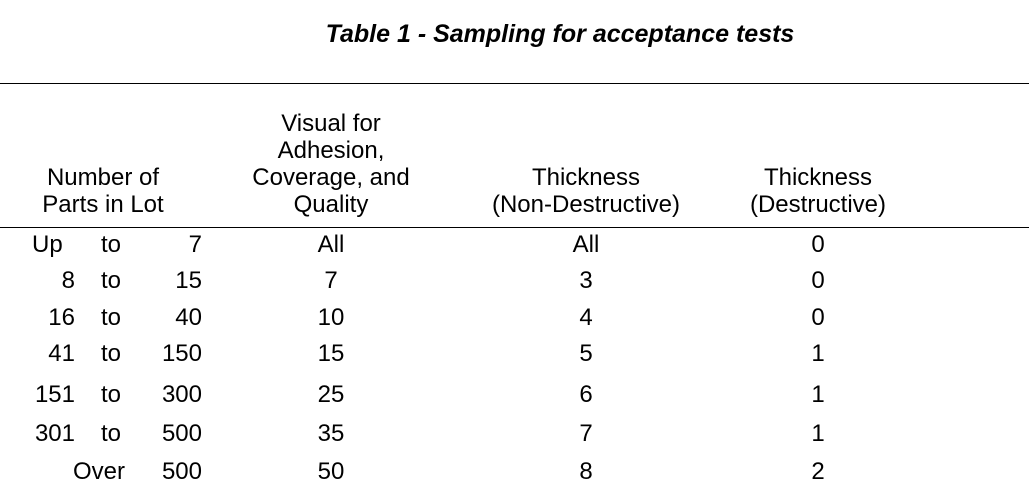 Image resolution: width=1029 pixels, height=488 pixels. What do you see at coordinates (586, 394) in the screenshot?
I see `thickness-nd-count: 6` at bounding box center [586, 394].